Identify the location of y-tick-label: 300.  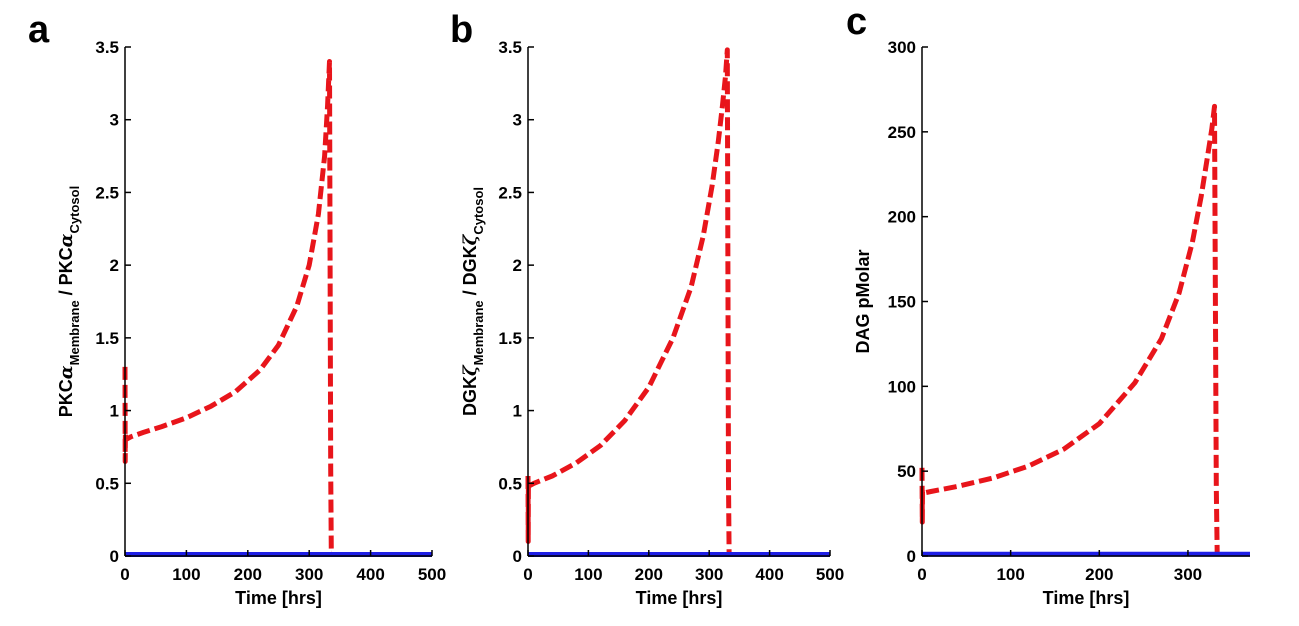
(902, 47).